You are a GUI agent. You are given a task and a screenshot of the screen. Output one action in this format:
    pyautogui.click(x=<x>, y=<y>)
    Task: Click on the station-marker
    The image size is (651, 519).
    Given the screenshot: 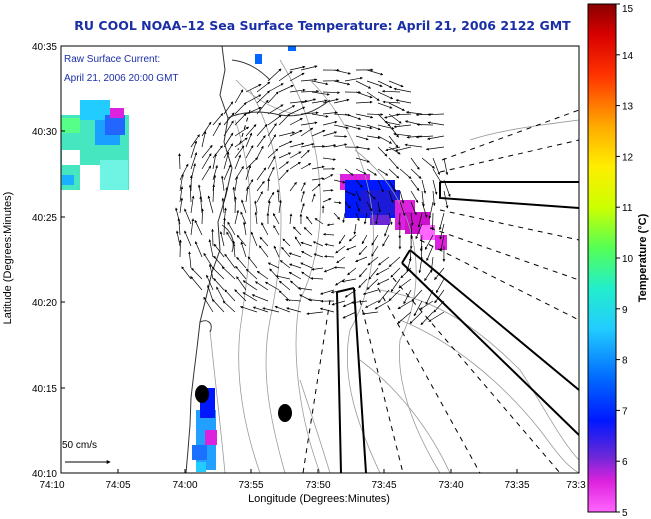 What is the action you would take?
    pyautogui.click(x=202, y=394)
    